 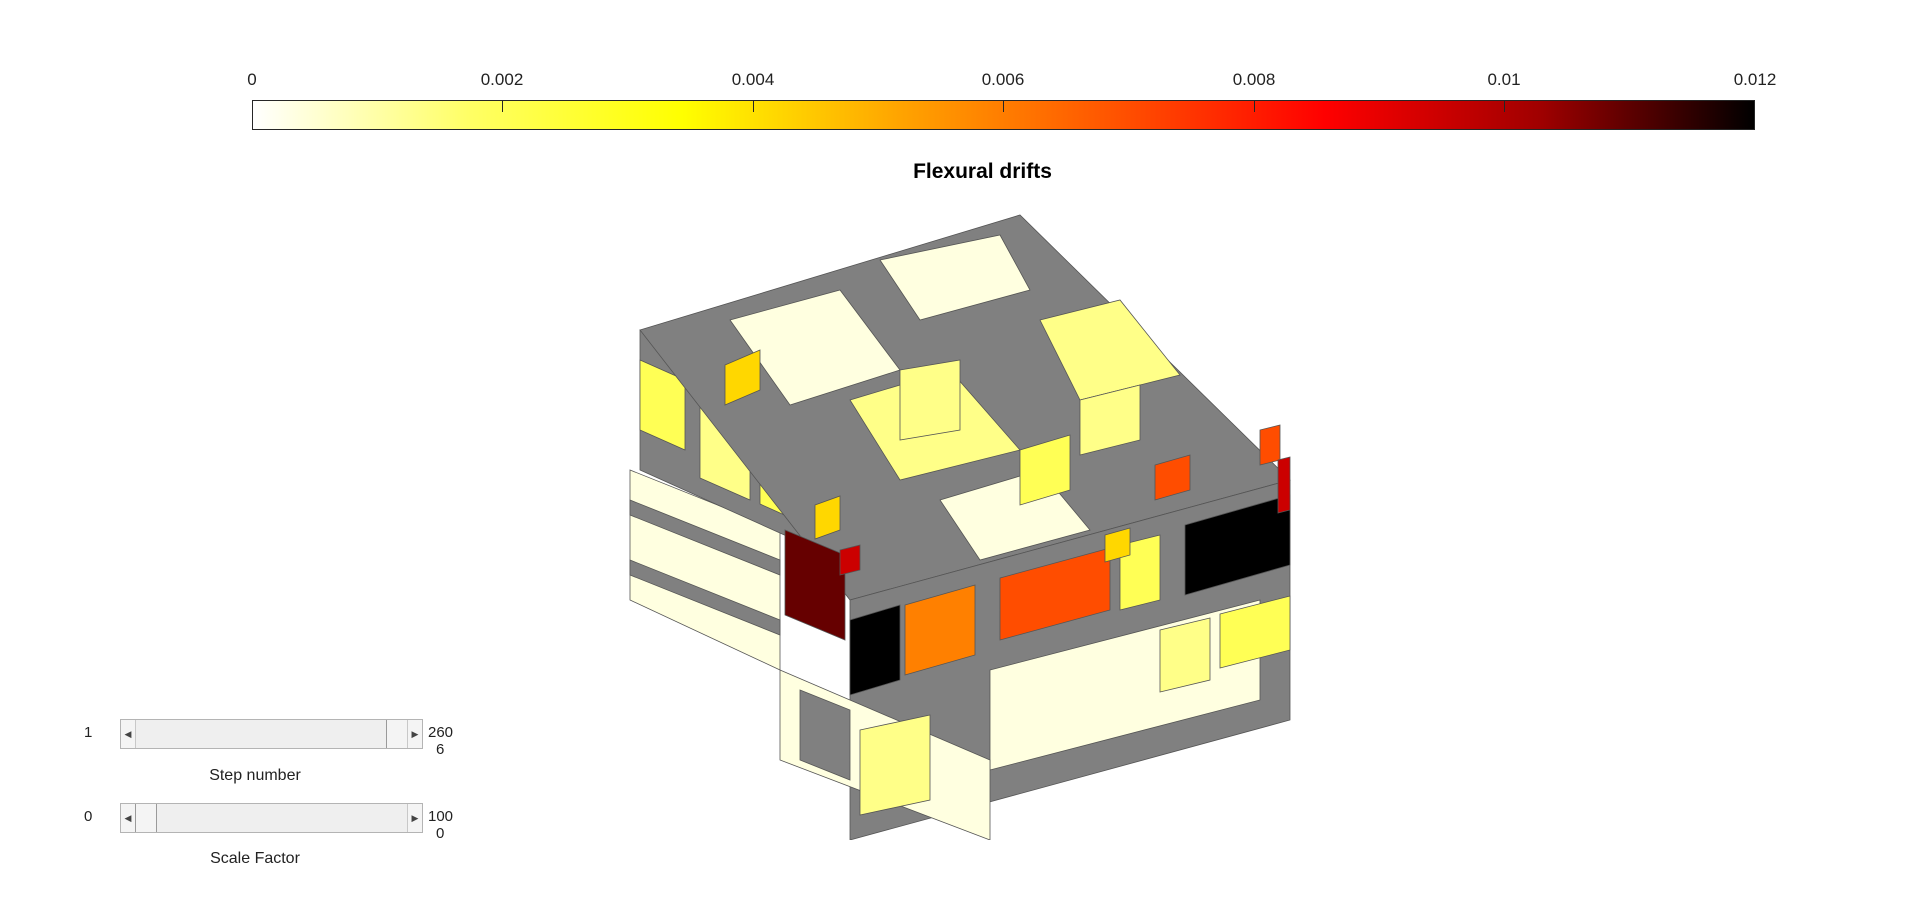 What do you see at coordinates (88, 816) in the screenshot?
I see `scale-slider-min-label: 0` at bounding box center [88, 816].